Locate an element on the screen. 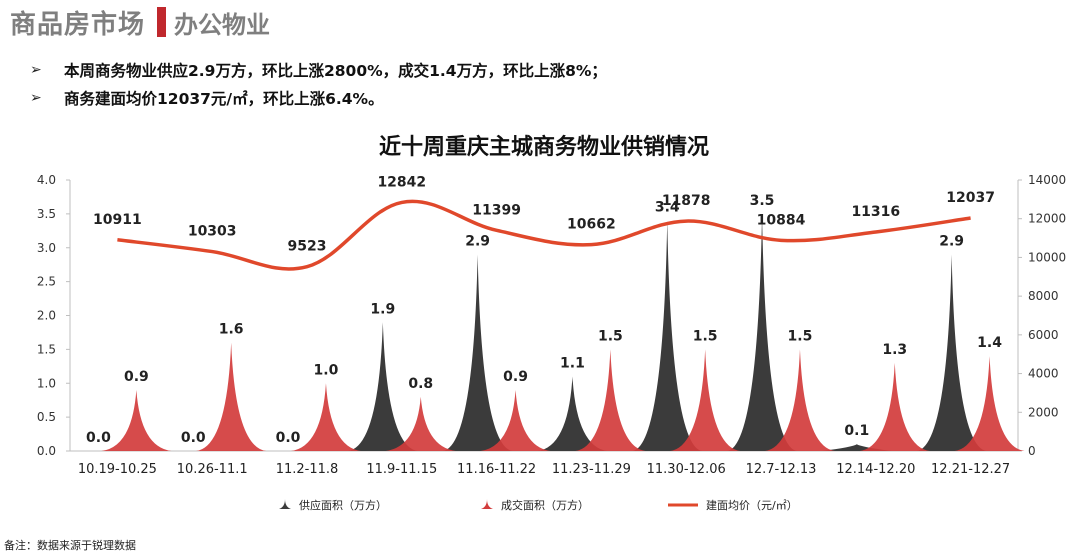  summary-bullet: ➢ 商务建面均价12037元/㎡，环比上涨6.4%。 is located at coordinates (318, 98).